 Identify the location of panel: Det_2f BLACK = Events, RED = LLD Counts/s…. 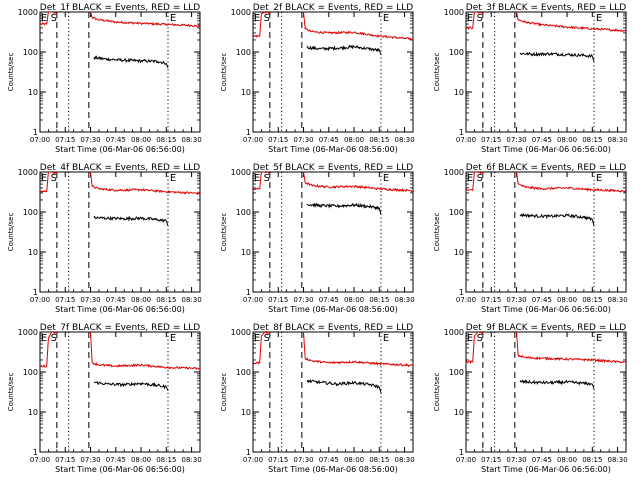
(317, 78).